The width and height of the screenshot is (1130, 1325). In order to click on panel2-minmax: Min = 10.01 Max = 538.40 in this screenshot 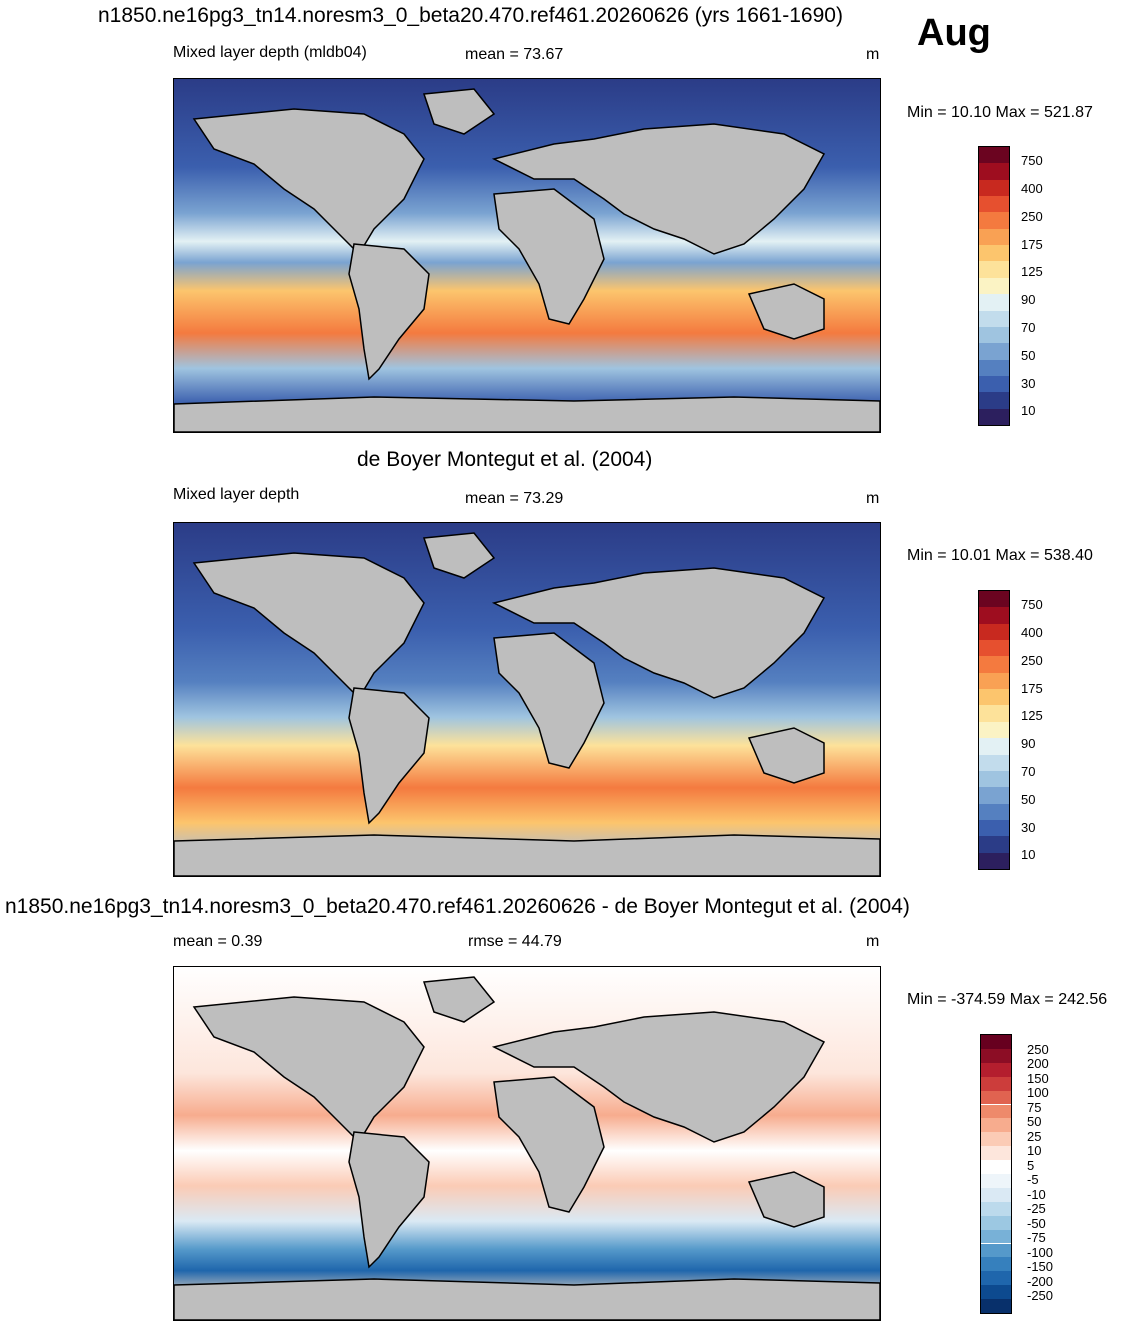, I will do `click(1000, 555)`.